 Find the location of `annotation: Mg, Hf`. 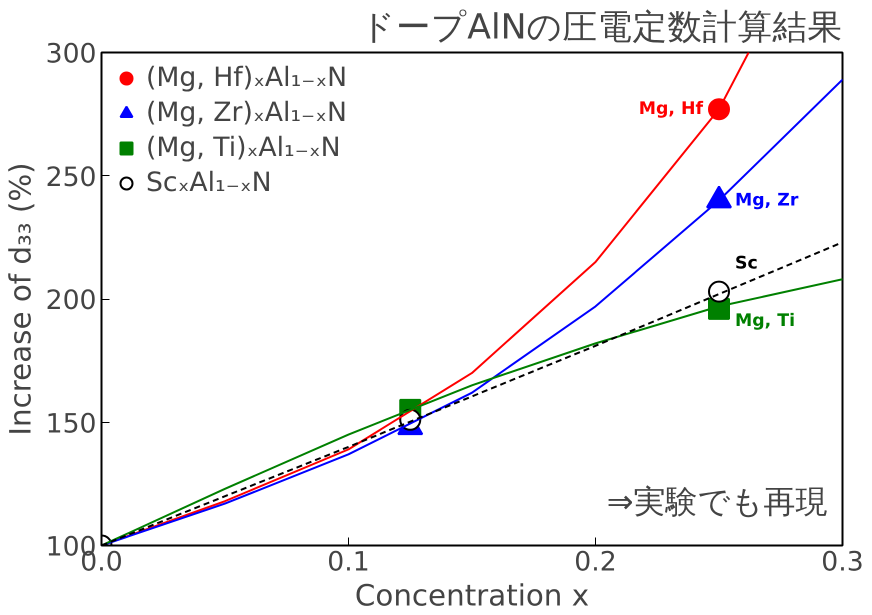

annotation: Mg, Hf is located at coordinates (671, 109).